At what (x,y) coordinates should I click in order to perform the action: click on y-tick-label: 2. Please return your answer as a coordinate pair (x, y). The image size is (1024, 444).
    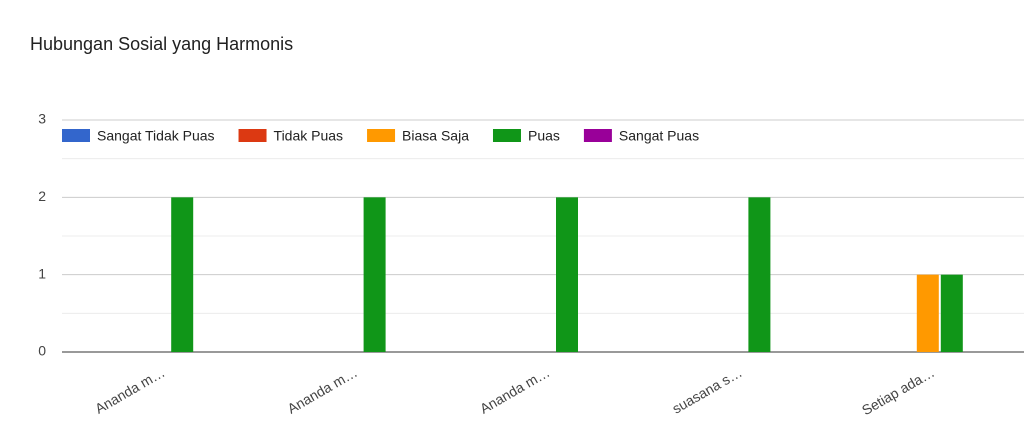
    Looking at the image, I should click on (42, 196).